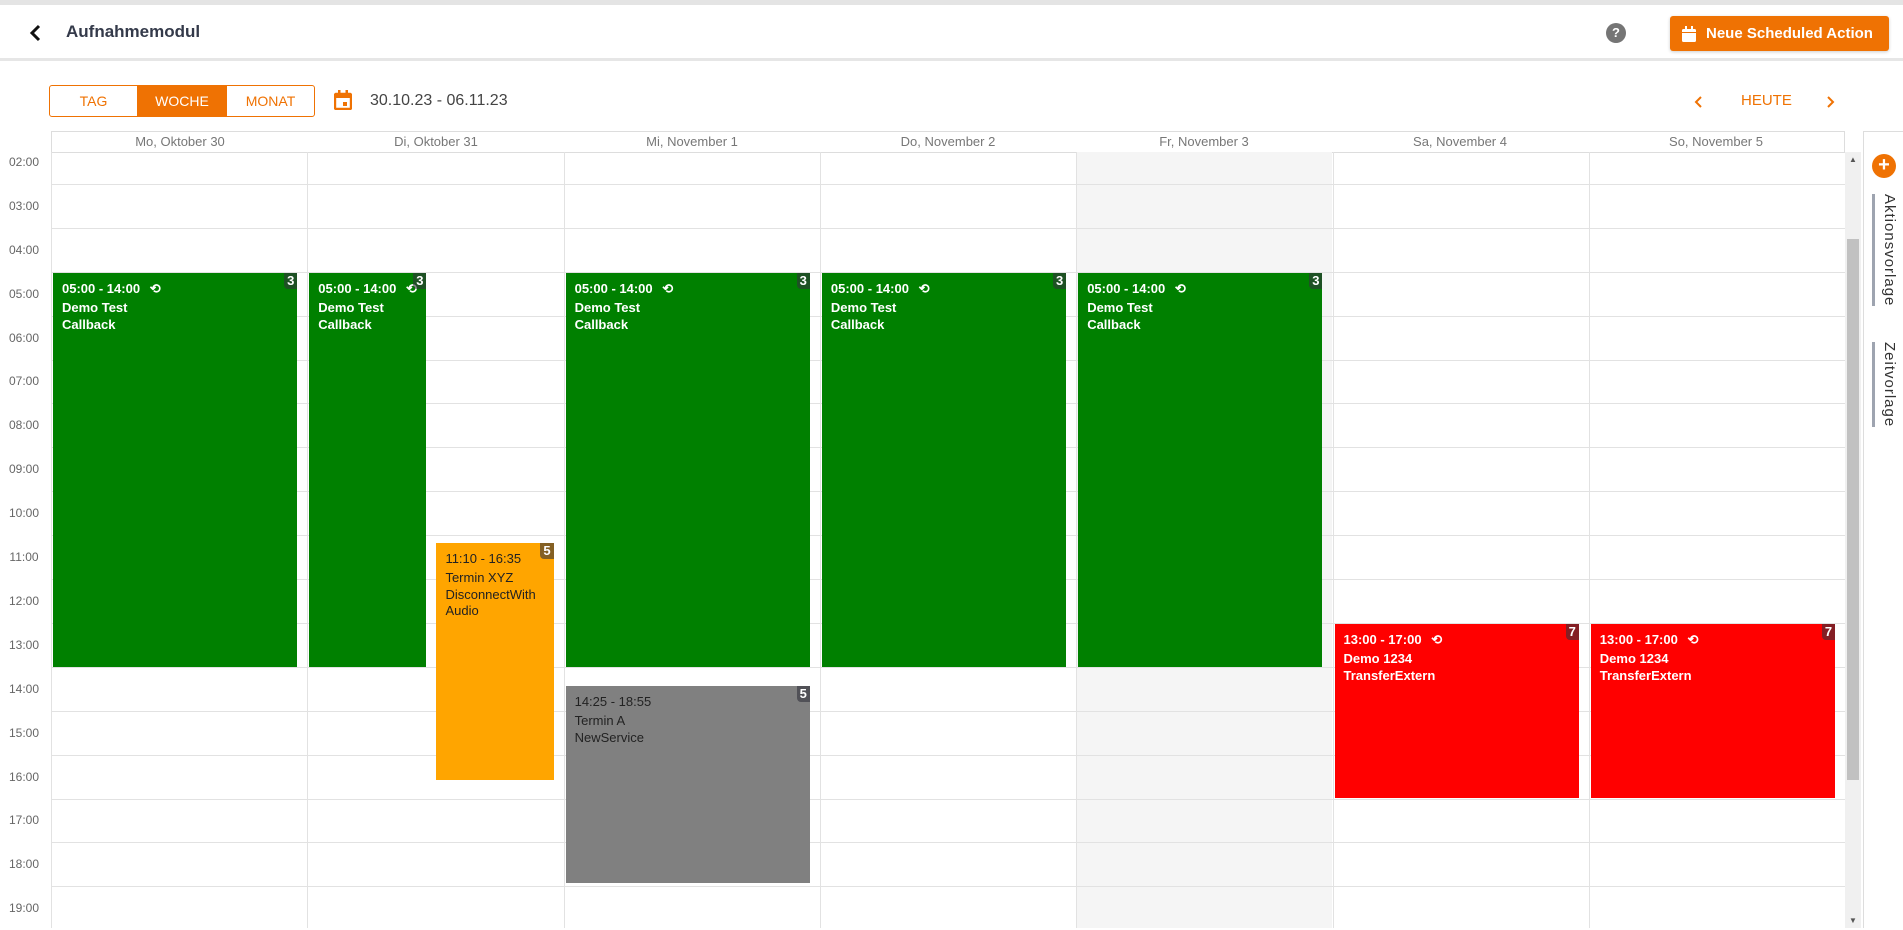  Describe the element at coordinates (24, 776) in the screenshot. I see `time-label: 16:00` at that location.